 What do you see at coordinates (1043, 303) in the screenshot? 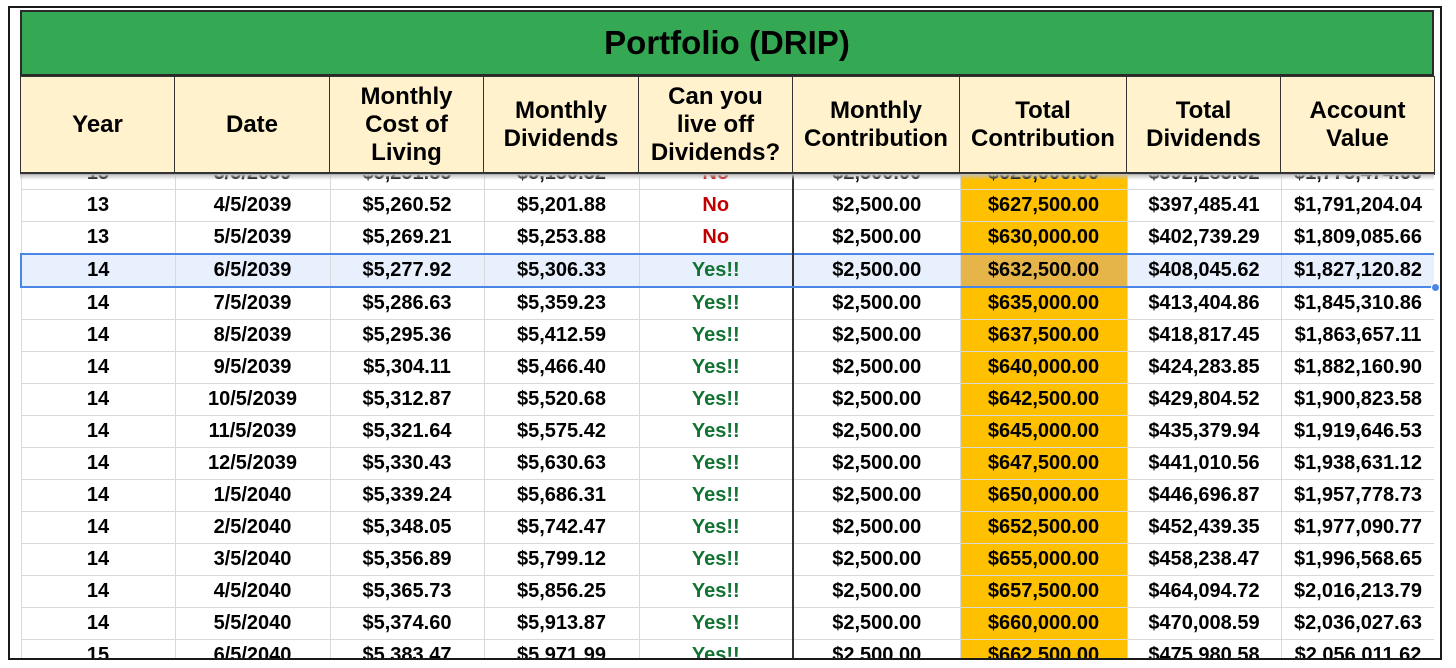
I see `total-contribution-cell: $635,000.00` at bounding box center [1043, 303].